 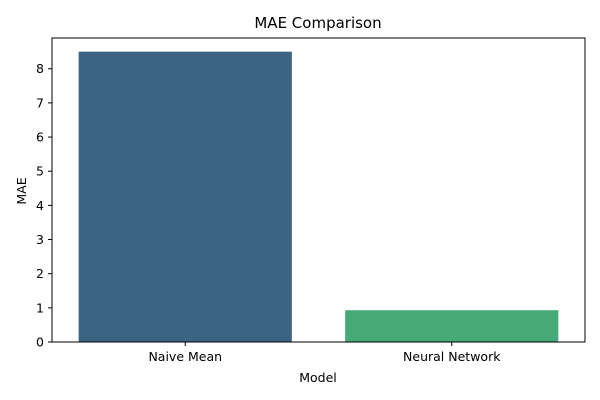 I want to click on y-tick-label: 3, so click(x=40, y=239).